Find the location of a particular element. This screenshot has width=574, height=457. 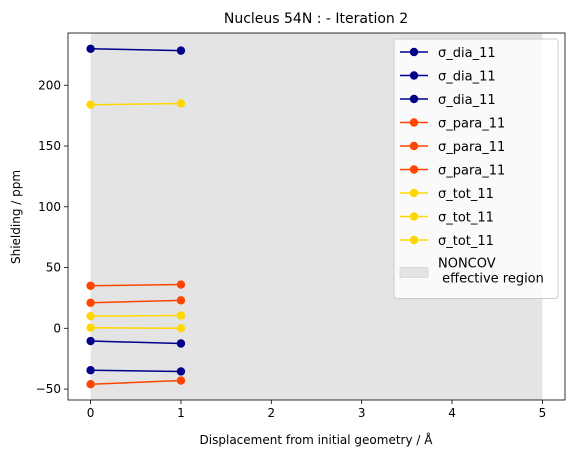

x-tick-label: 3 is located at coordinates (362, 413).